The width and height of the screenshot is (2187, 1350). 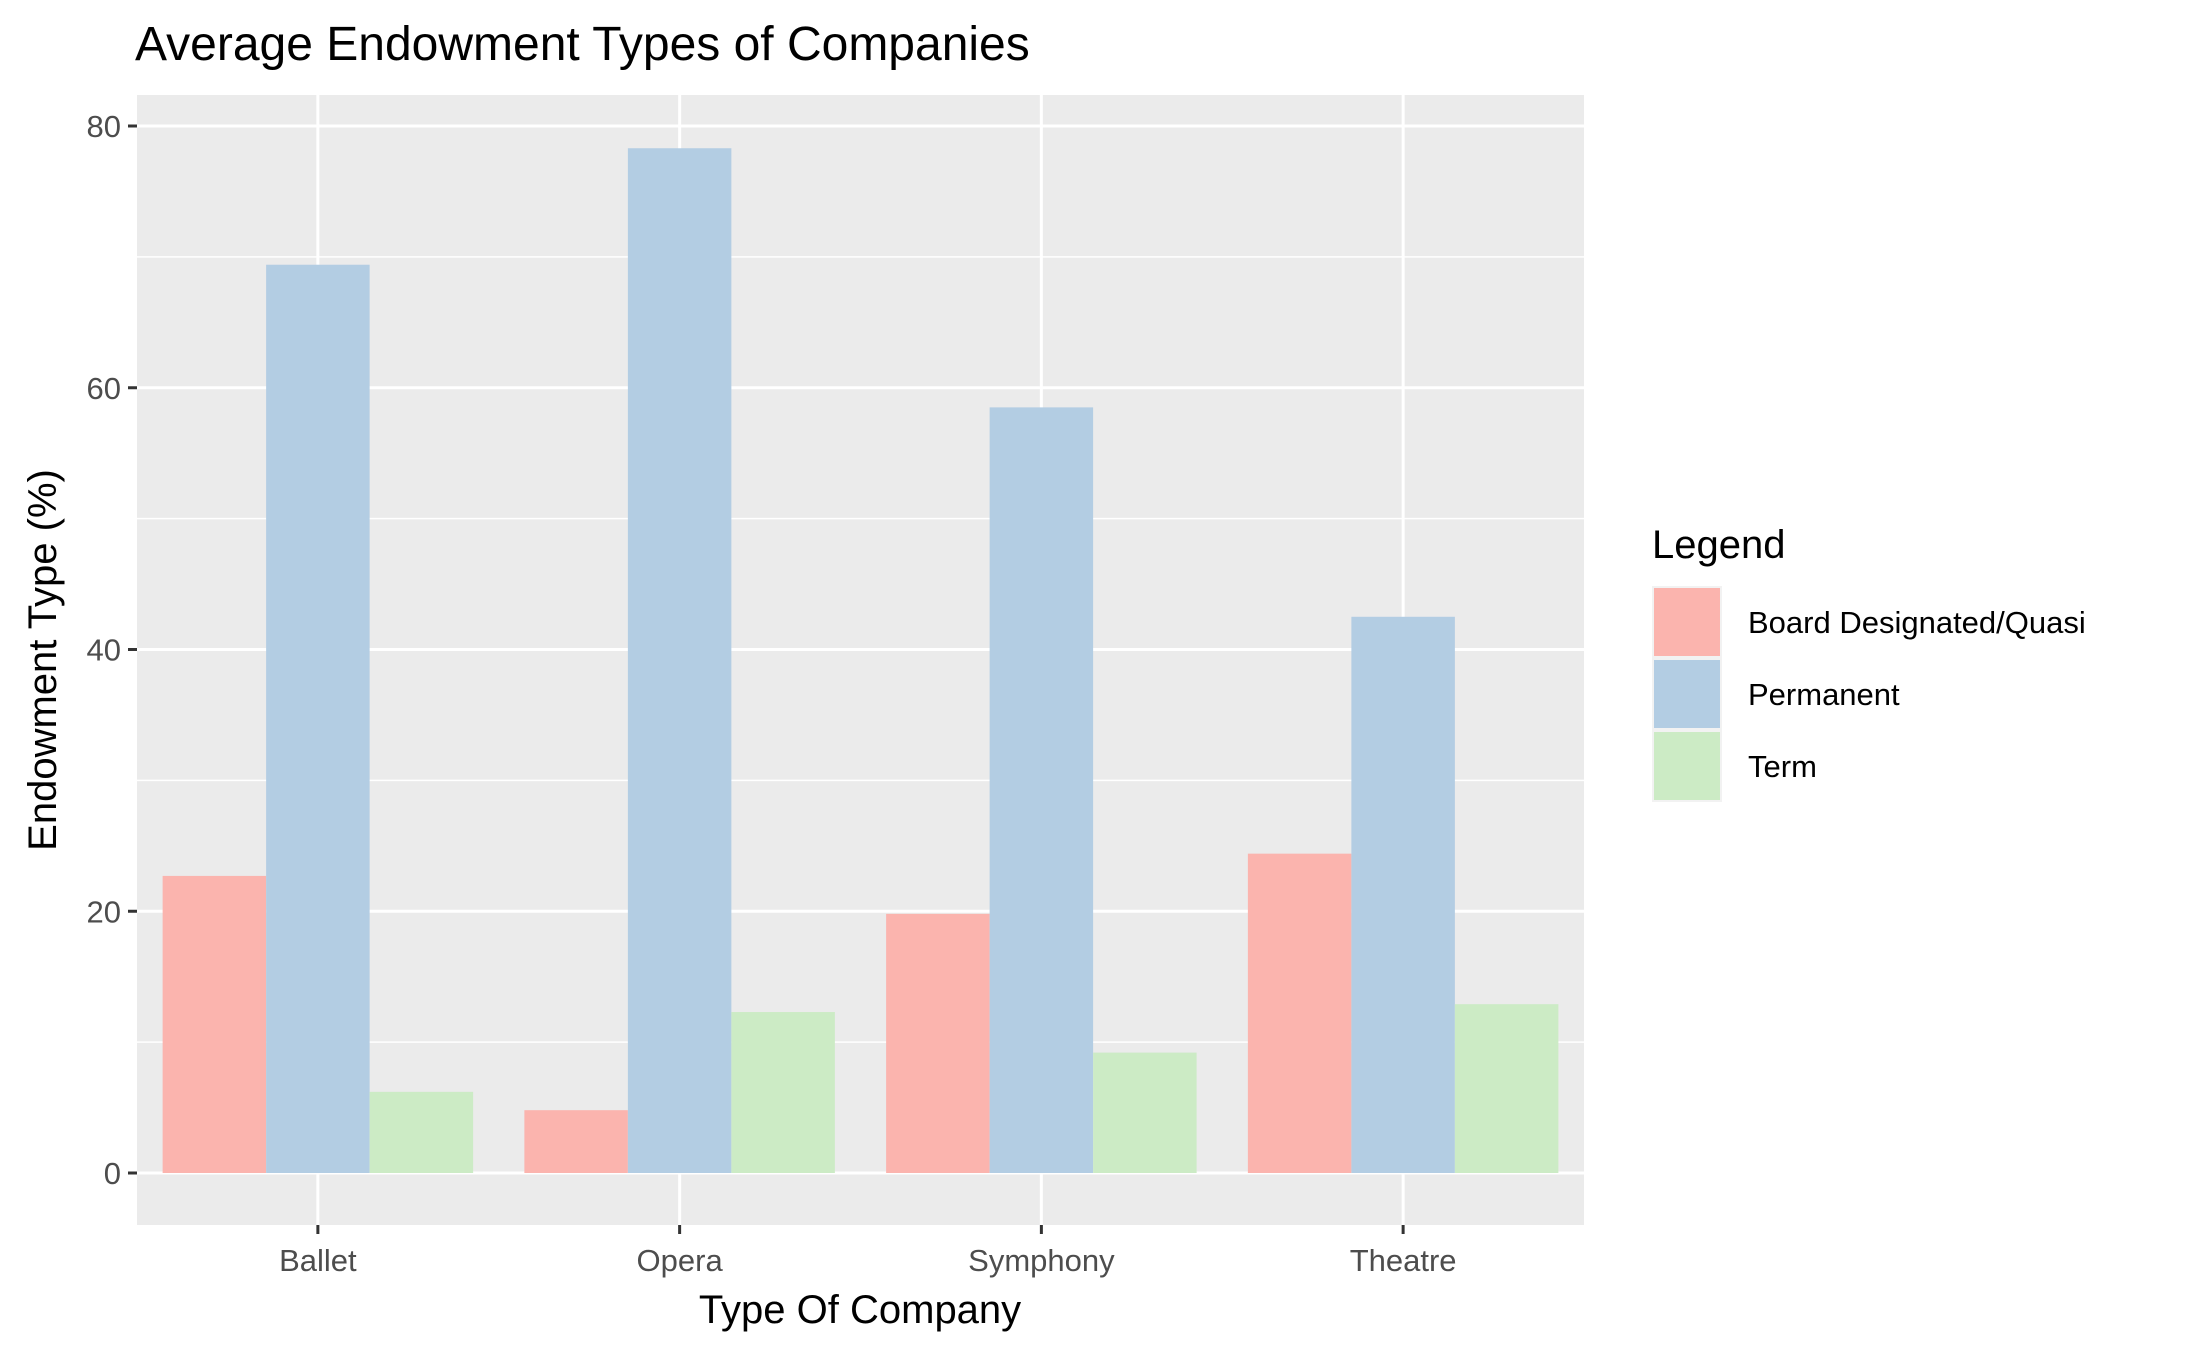 I want to click on legend-label: Permanent, so click(x=1824, y=694).